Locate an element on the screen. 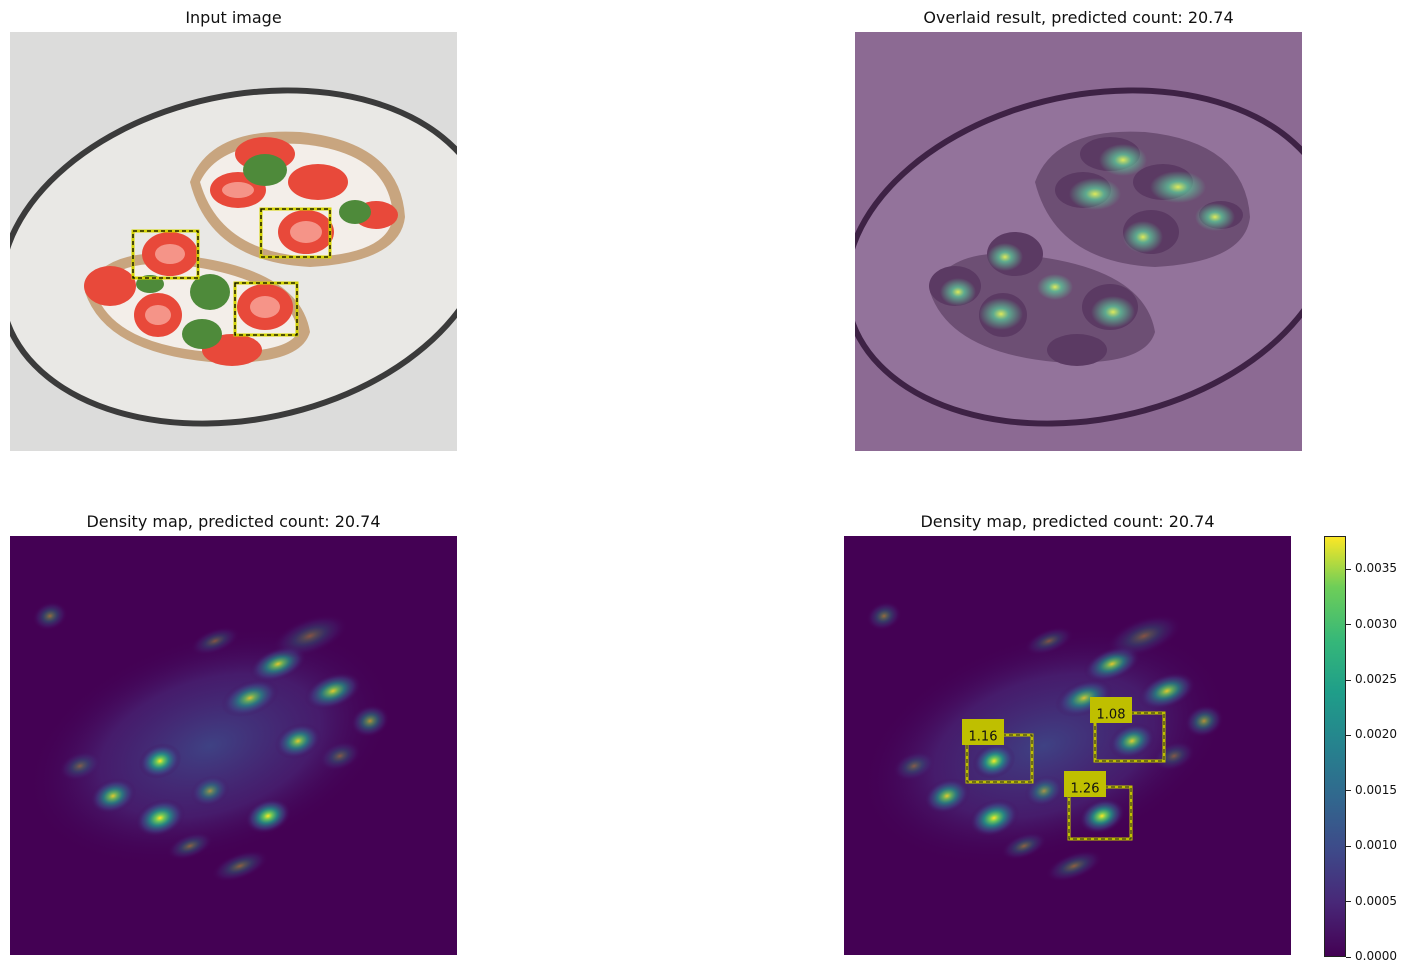  overlay-image is located at coordinates (1078, 241).